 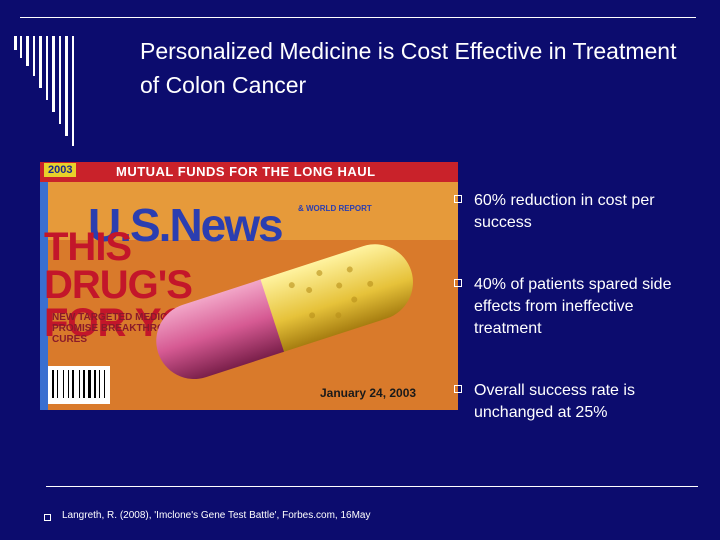 I want to click on cover-date: January 24, 2003, so click(x=368, y=393).